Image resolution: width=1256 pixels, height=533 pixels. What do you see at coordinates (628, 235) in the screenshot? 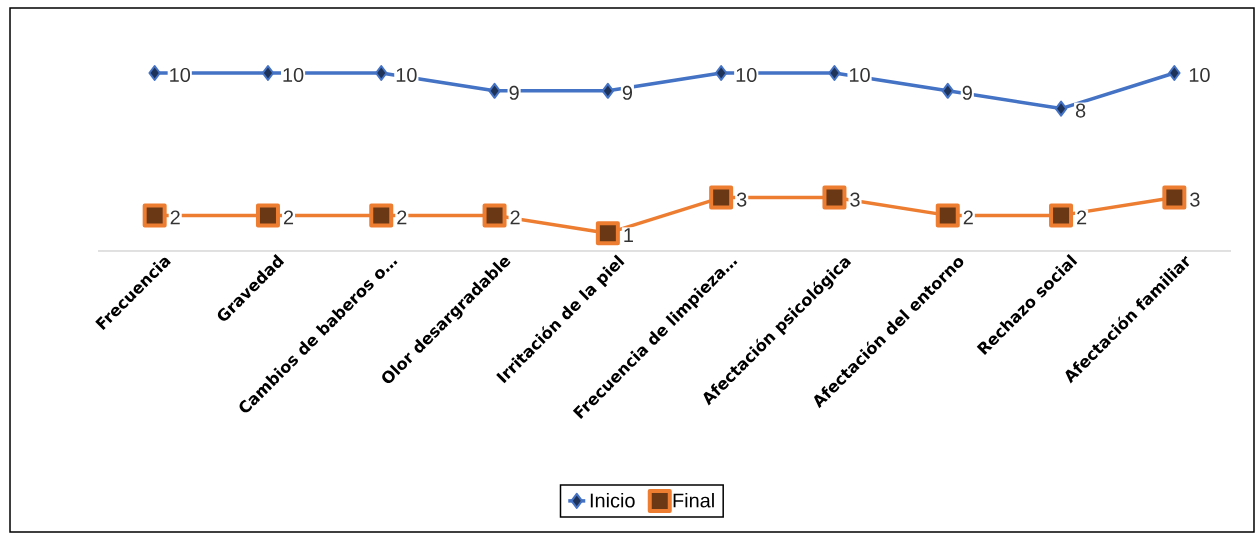
I see `data-label: 1` at bounding box center [628, 235].